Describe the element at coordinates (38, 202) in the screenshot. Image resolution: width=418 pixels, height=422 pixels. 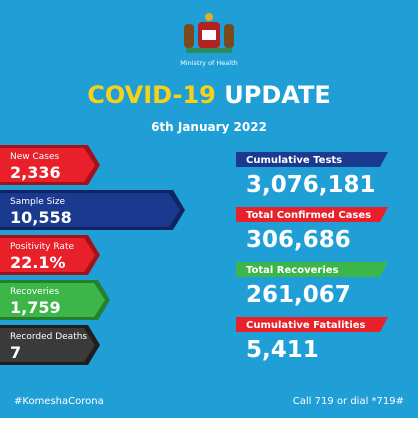
I see `stat-label: Sample Size` at that location.